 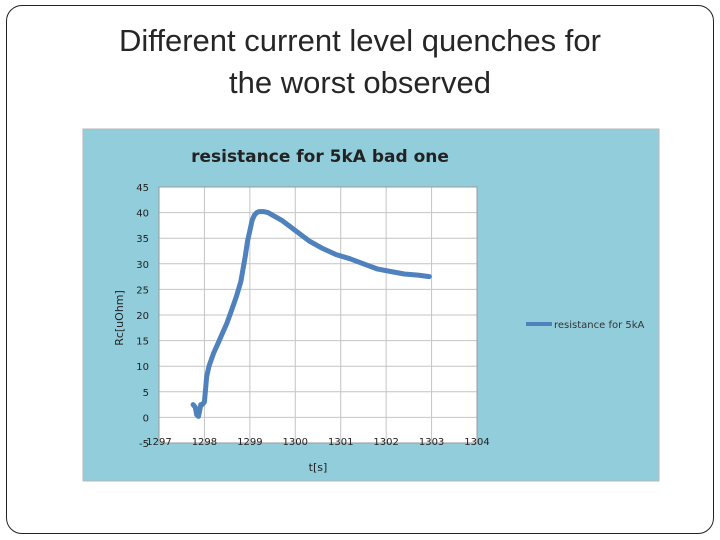 What do you see at coordinates (142, 214) in the screenshot?
I see `y-tick-label: 40` at bounding box center [142, 214].